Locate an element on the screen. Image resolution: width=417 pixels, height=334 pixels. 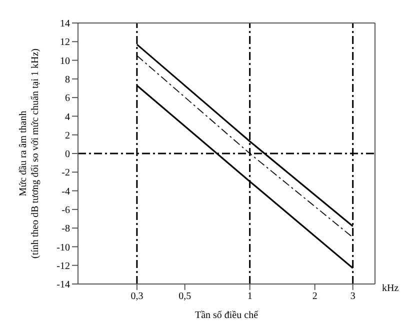
y-tick-label: 2 is located at coordinates (67, 136).